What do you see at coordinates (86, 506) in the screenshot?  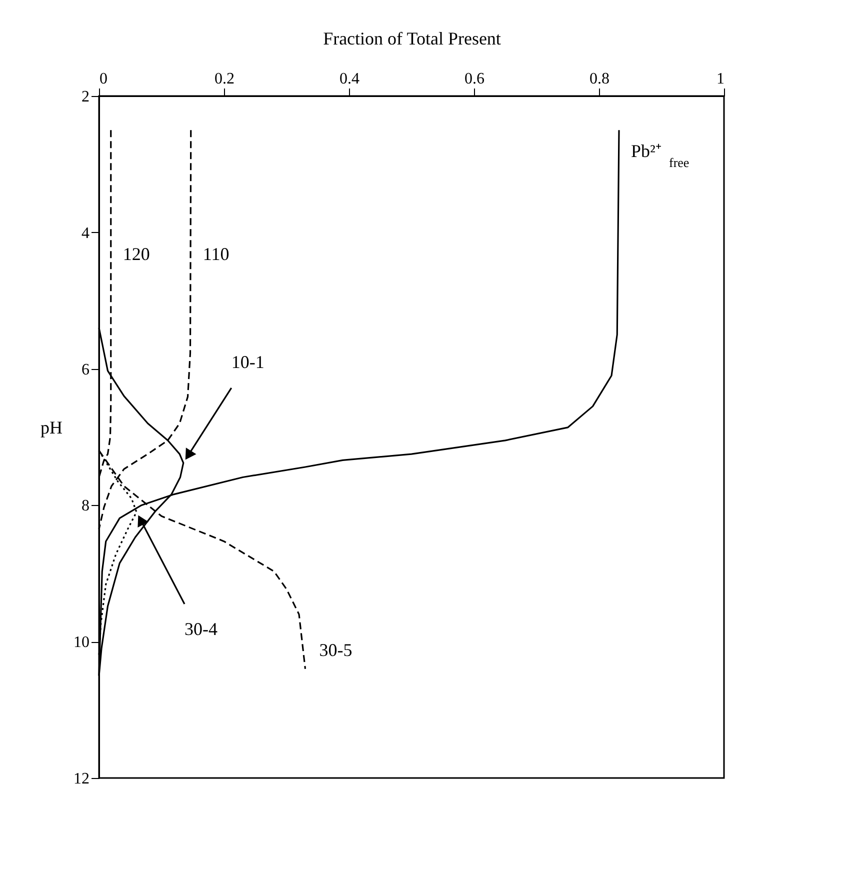 I see `y-tick-label: 8` at bounding box center [86, 506].